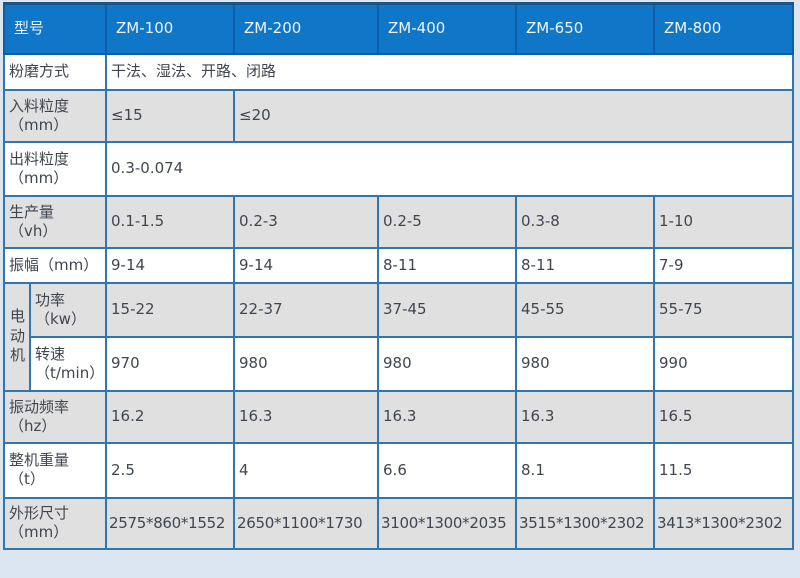 The height and width of the screenshot is (578, 800). What do you see at coordinates (447, 28) in the screenshot?
I see `header-model-zm400: ZM-400` at bounding box center [447, 28].